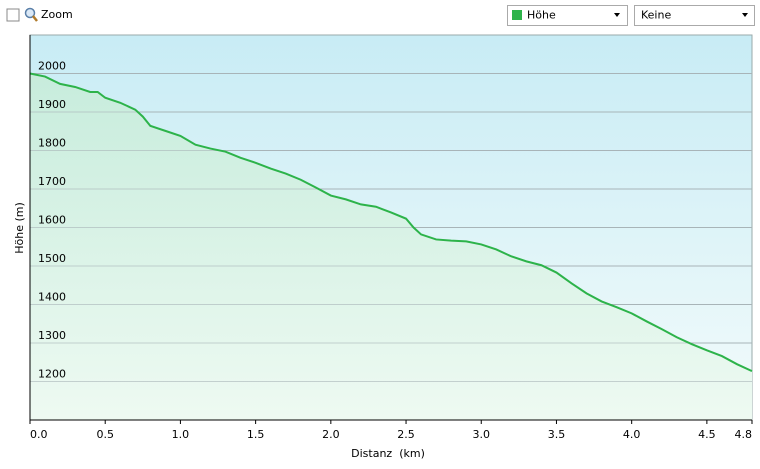 This screenshot has height=469, width=760. I want to click on series-select-label: Höhe, so click(541, 15).